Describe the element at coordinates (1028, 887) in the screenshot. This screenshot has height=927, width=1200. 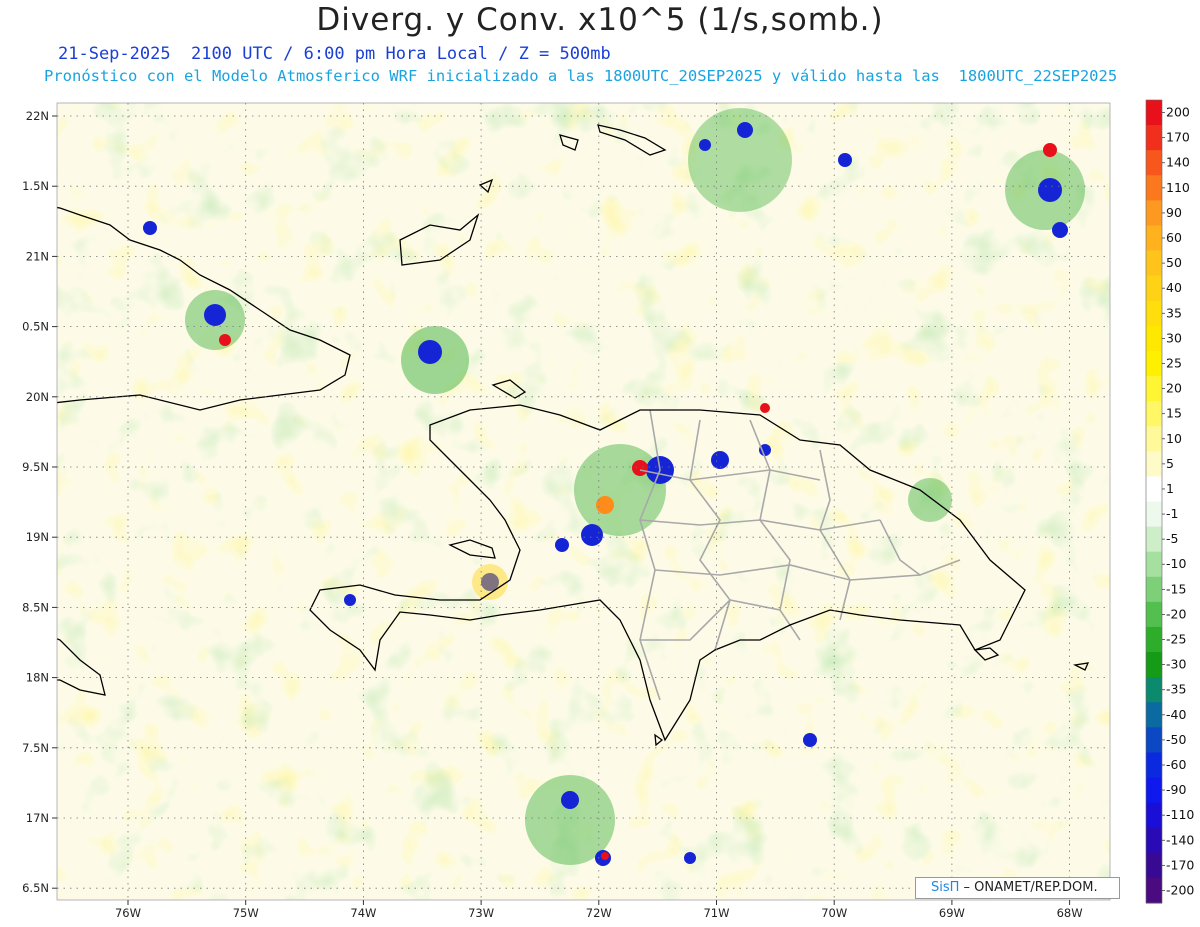
I see `credit-text: – ONAMET/REP.DOM.` at that location.